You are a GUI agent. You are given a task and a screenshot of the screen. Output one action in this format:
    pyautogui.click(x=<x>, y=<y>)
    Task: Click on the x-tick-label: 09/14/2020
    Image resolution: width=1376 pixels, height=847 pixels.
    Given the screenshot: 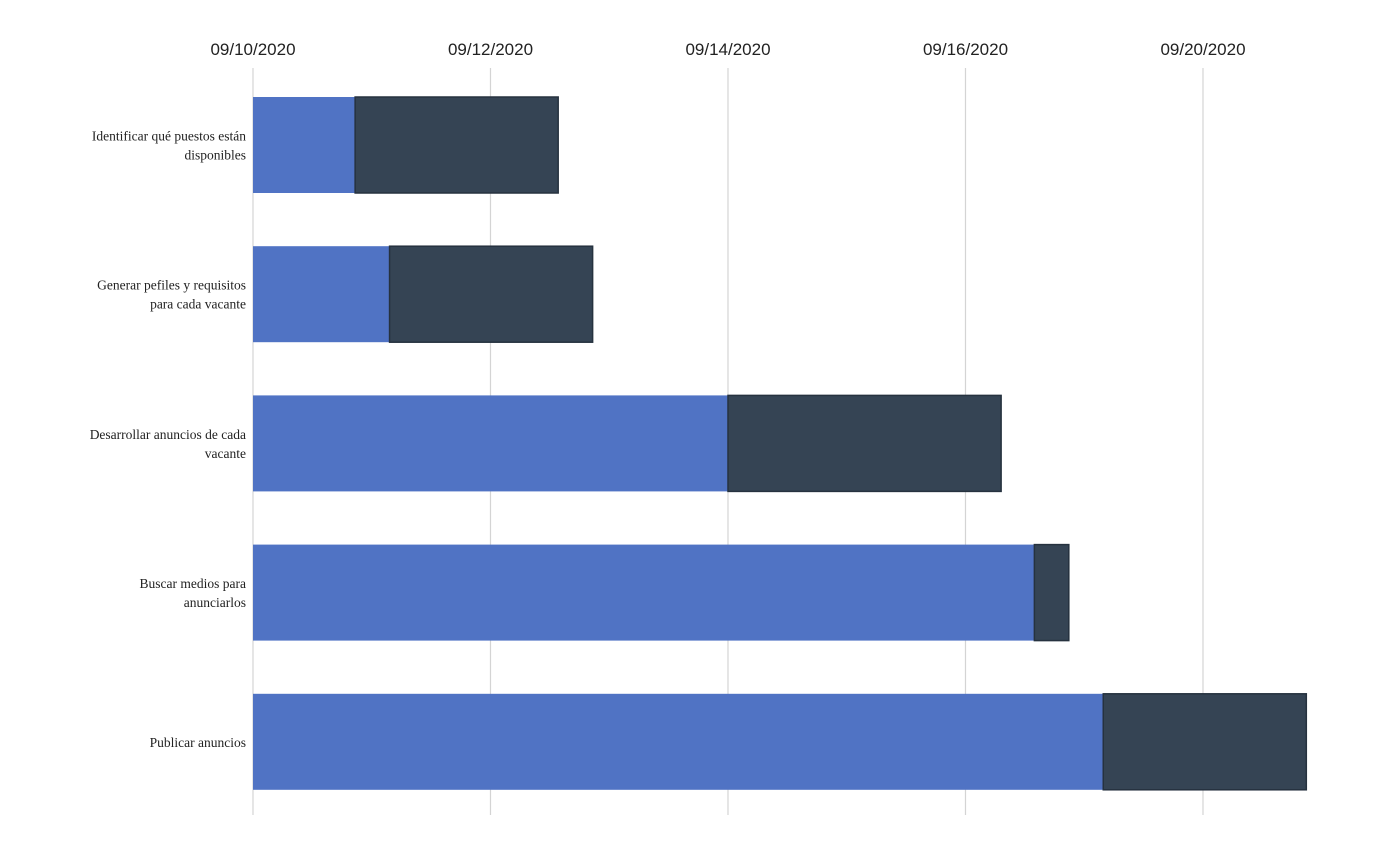 What is the action you would take?
    pyautogui.click(x=727, y=49)
    